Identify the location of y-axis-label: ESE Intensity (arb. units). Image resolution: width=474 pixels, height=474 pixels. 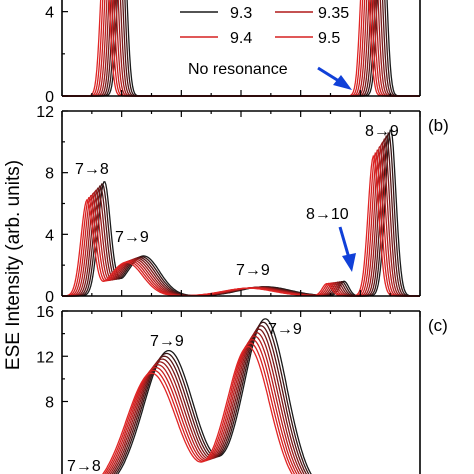
(13, 265).